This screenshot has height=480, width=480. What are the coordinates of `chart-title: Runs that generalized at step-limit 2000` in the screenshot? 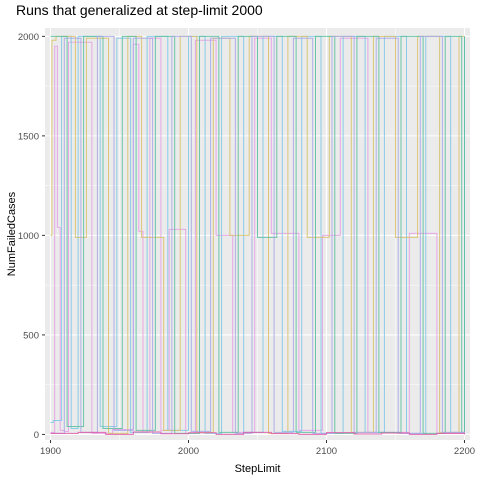 It's located at (139, 10).